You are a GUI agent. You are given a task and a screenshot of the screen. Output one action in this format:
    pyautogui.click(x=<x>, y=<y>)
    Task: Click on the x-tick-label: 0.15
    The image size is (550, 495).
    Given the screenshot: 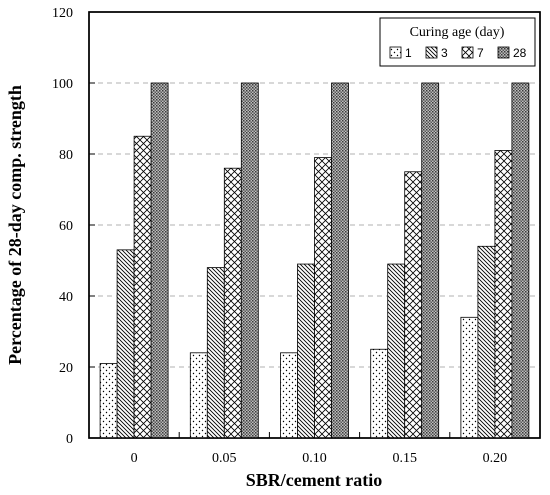 What is the action you would take?
    pyautogui.click(x=404, y=458)
    